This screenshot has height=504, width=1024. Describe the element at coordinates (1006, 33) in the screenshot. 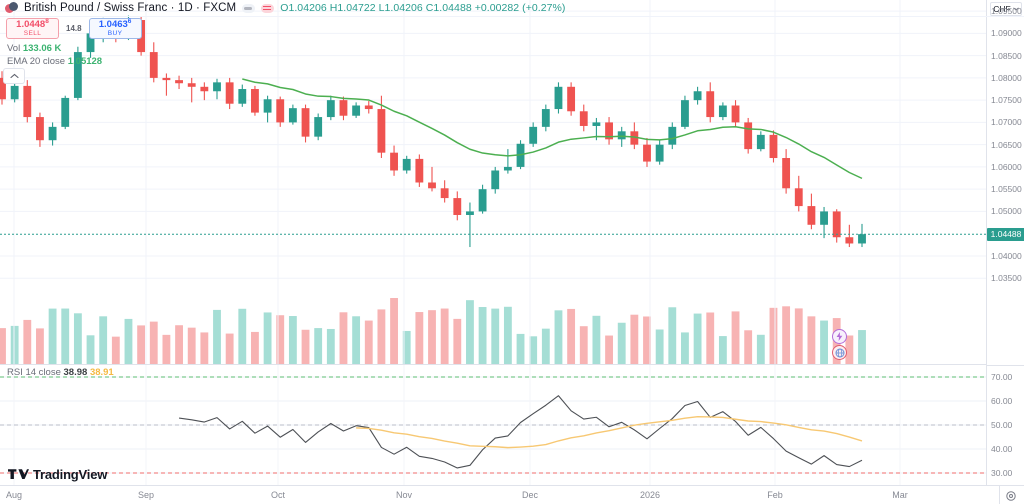

I see `price-axis-tick: 1.09000` at that location.